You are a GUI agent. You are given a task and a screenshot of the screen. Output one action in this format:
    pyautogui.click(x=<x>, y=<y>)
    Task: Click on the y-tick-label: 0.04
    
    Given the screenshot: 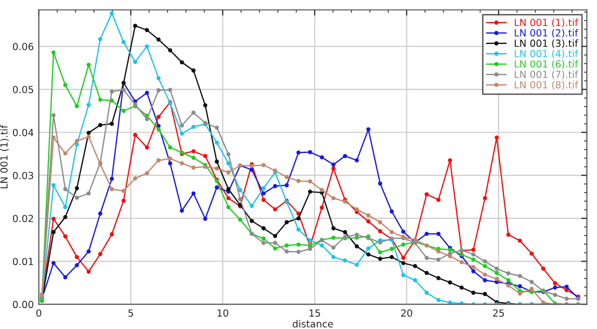 What is the action you would take?
    pyautogui.click(x=23, y=132)
    